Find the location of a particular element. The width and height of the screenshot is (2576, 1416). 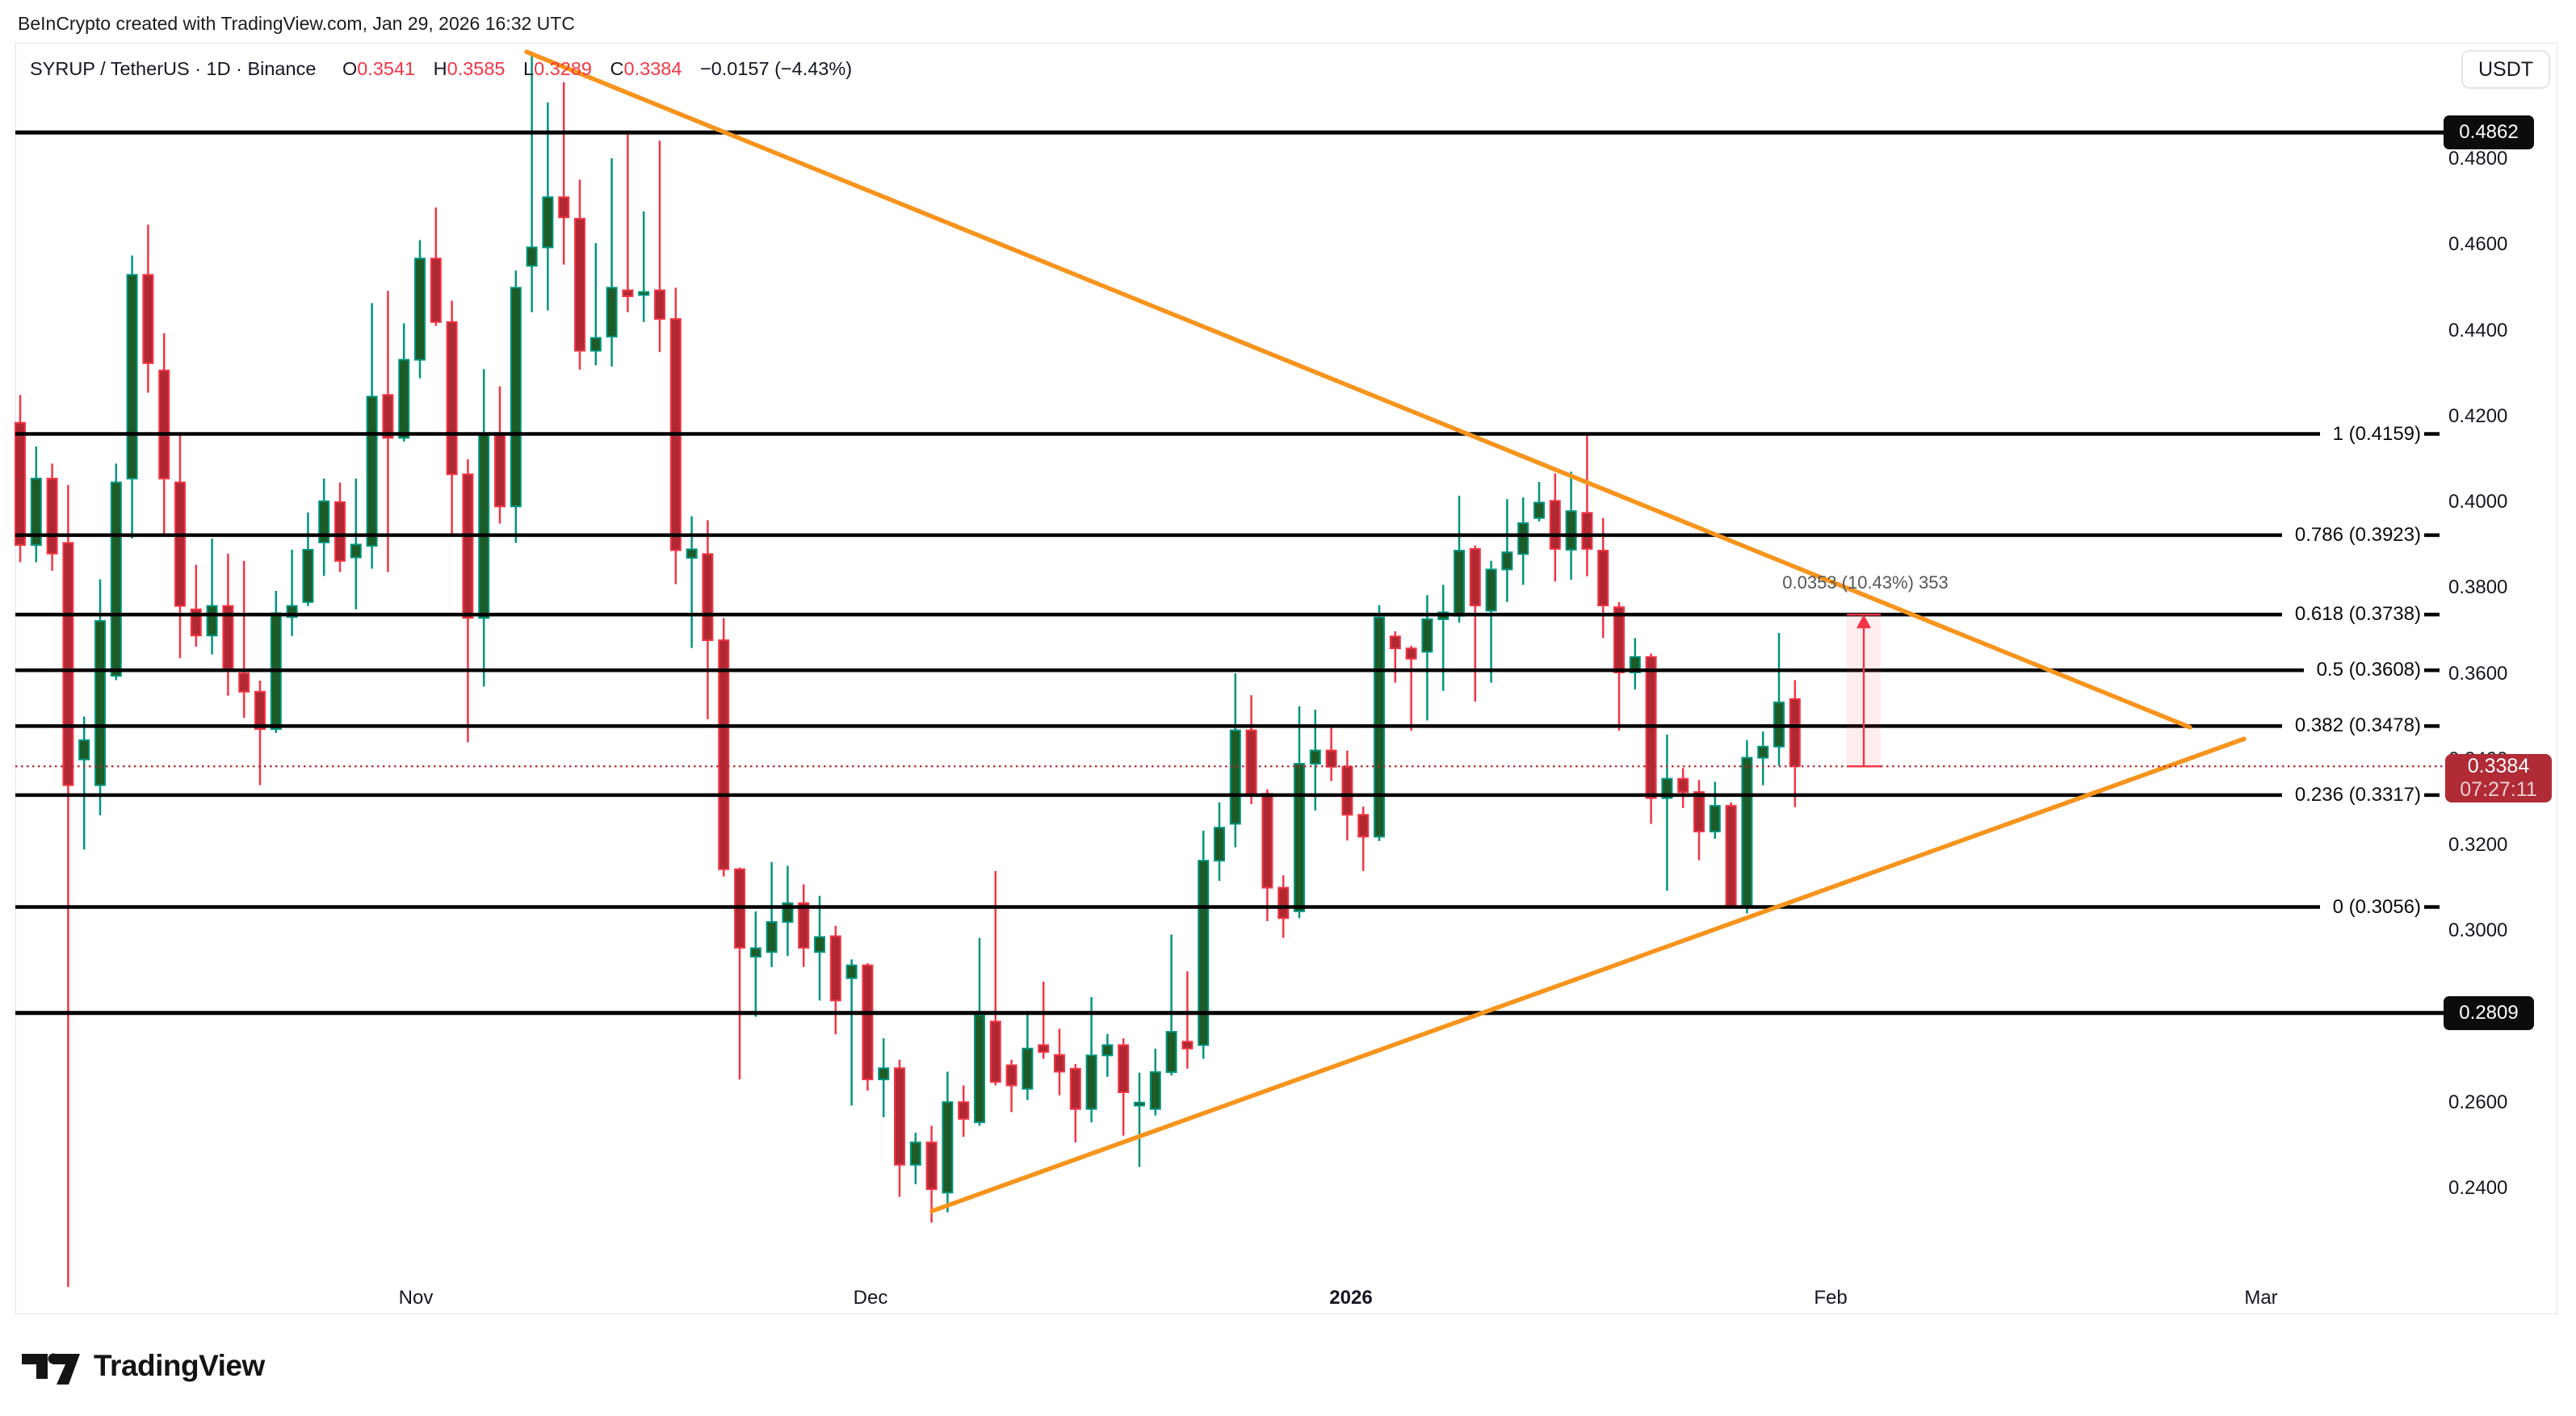

price-axis-tick: 0.2400 is located at coordinates (2478, 1188).